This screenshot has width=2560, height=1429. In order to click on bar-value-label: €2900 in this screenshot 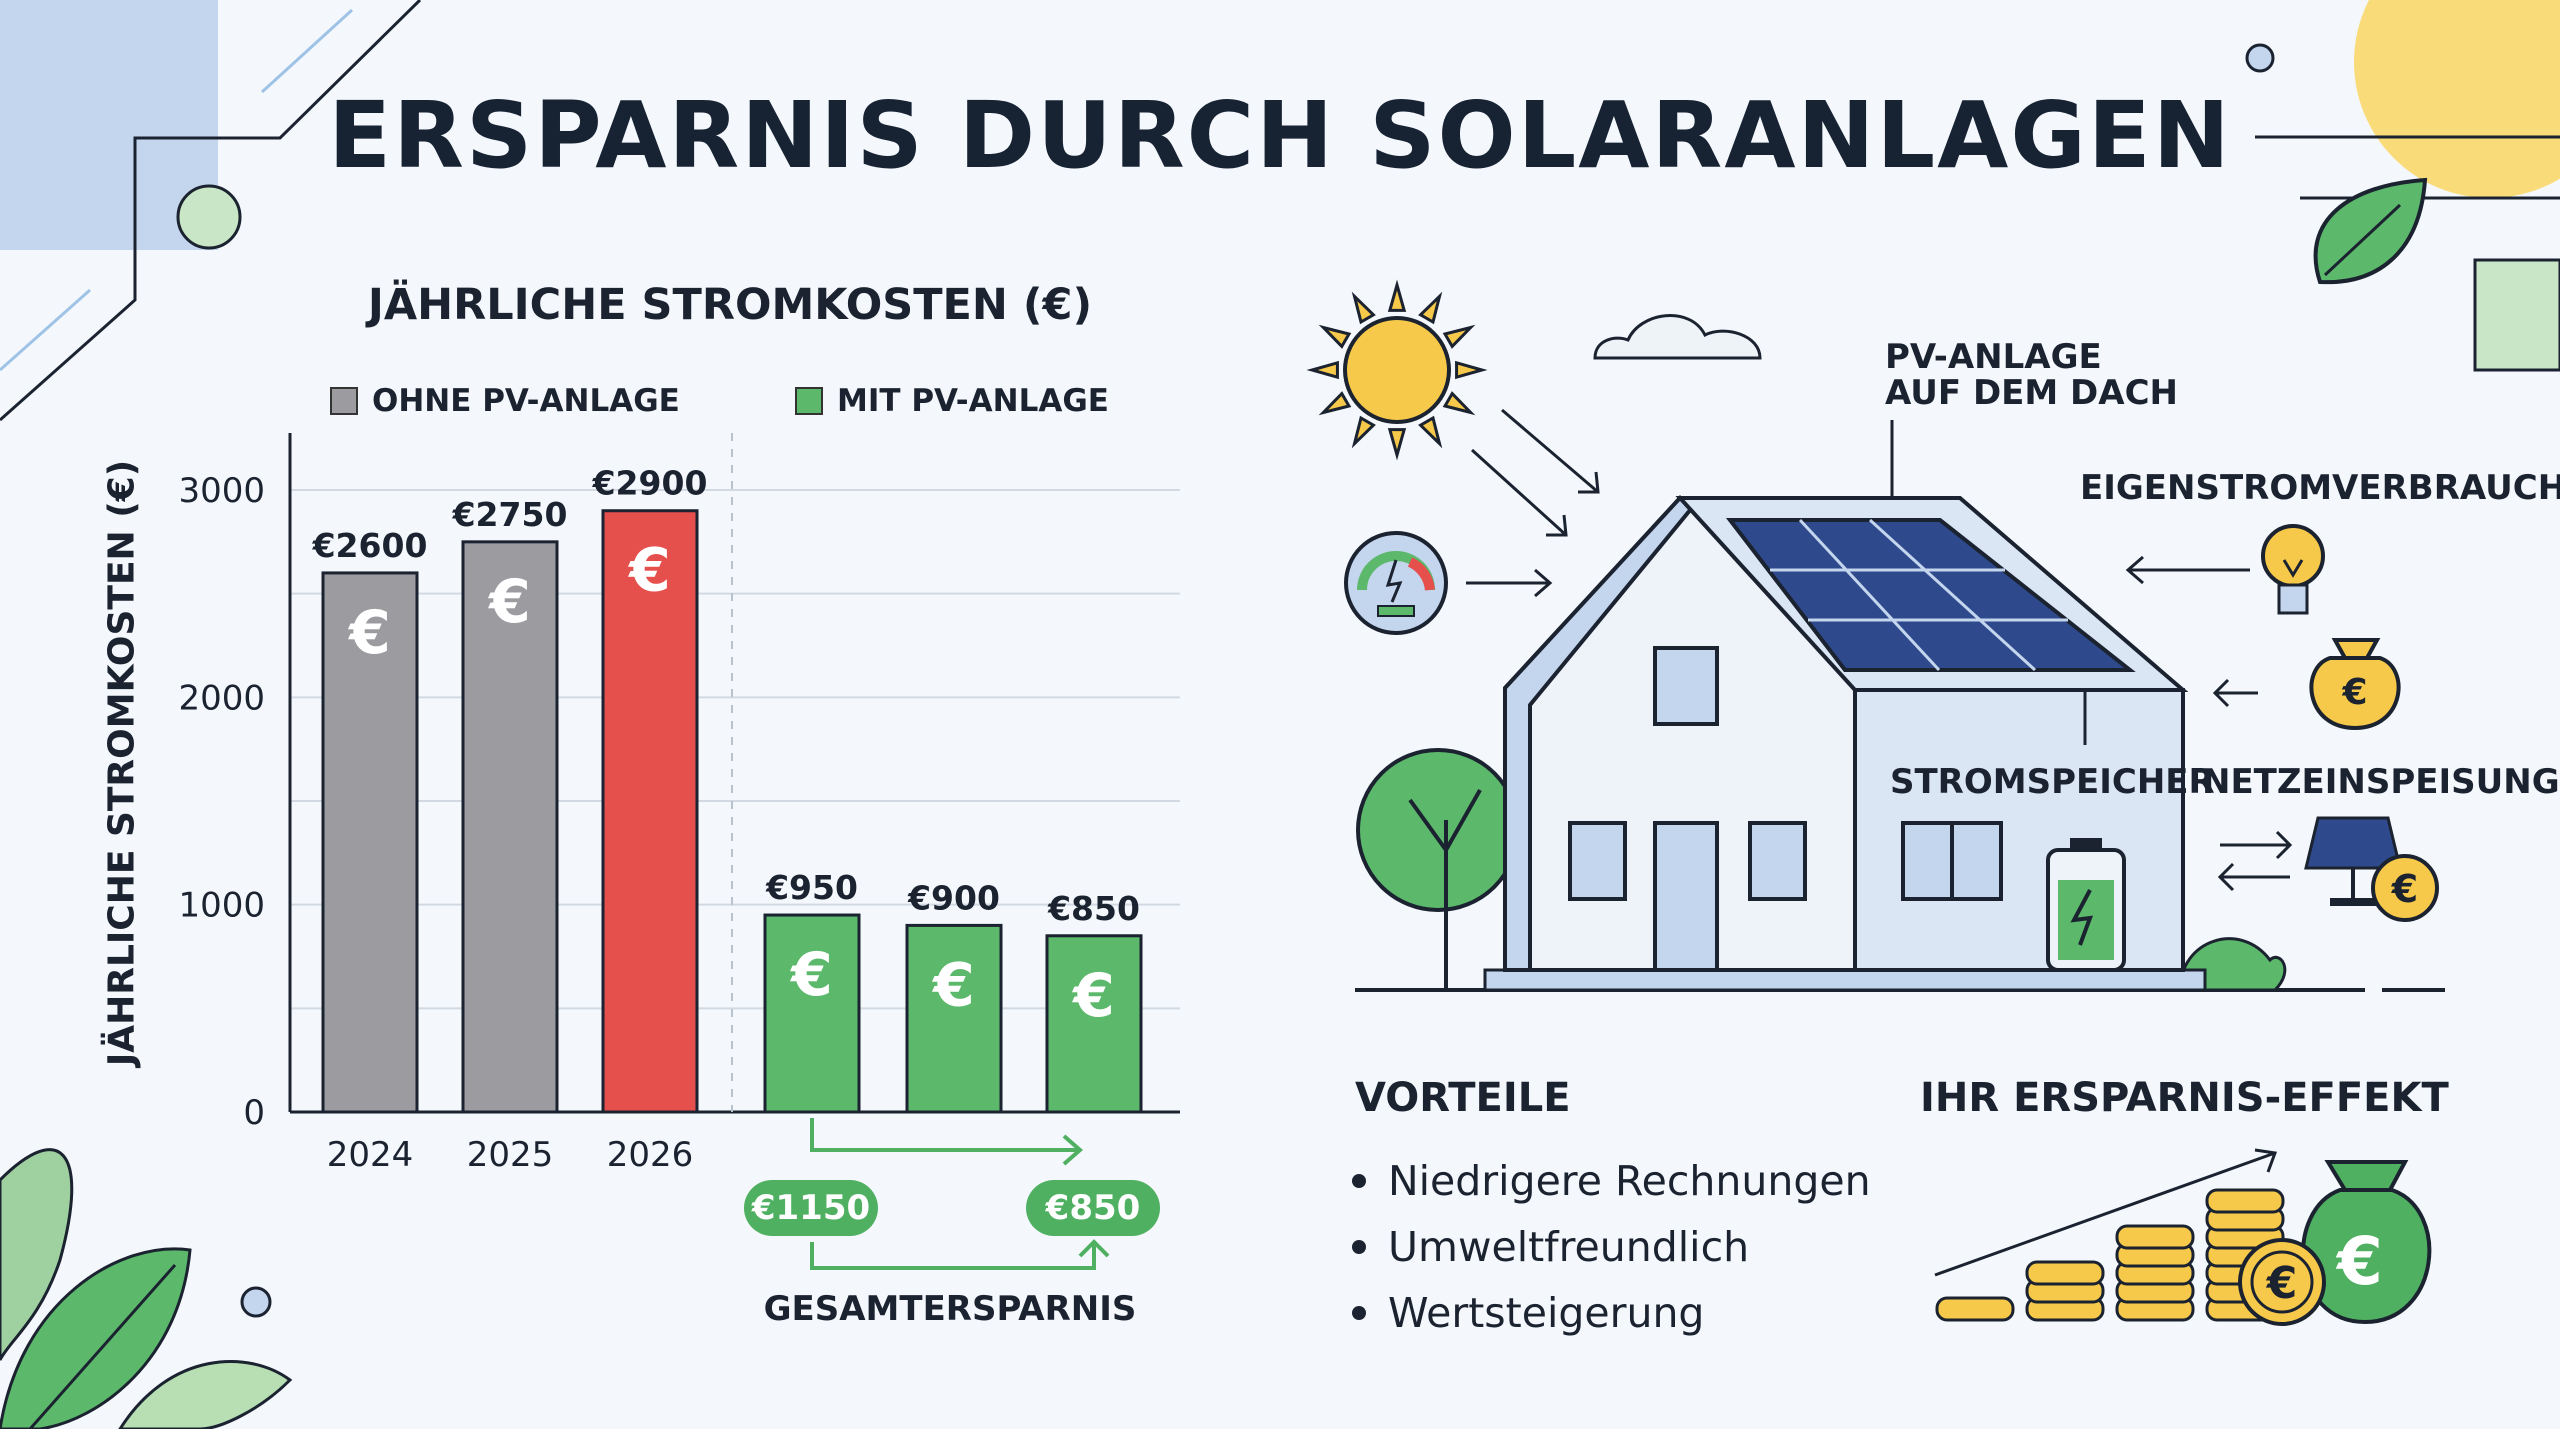, I will do `click(650, 483)`.